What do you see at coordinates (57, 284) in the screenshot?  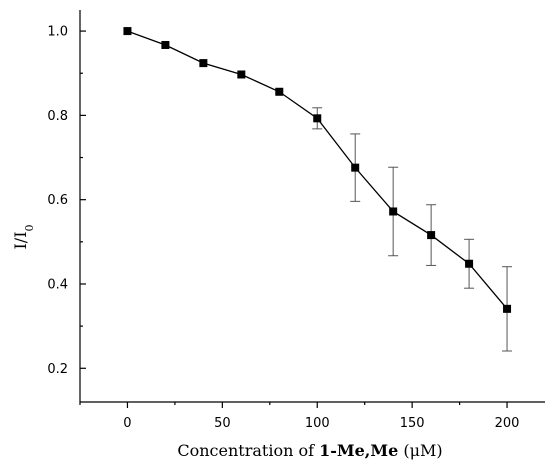 I see `y-tick-label: 0.4` at bounding box center [57, 284].